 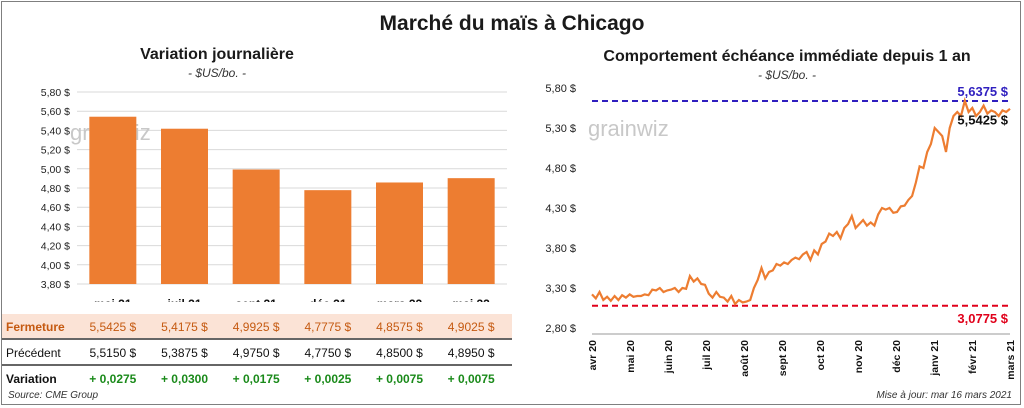 What do you see at coordinates (982, 318) in the screenshot?
I see `low-label: 3,0775 $` at bounding box center [982, 318].